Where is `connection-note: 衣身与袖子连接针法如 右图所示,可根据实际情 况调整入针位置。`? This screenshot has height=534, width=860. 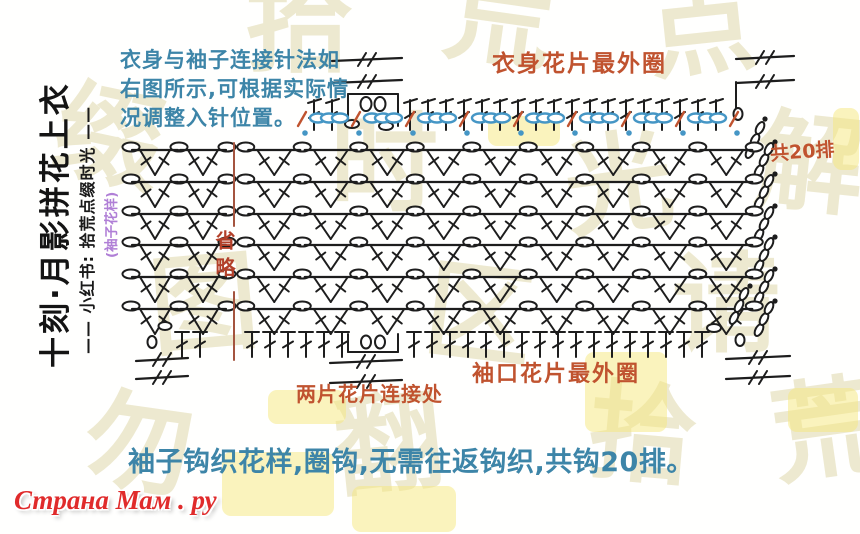 connection-note: 衣身与袖子连接针法如 右图所示,可根据实际情 况调整入针位置。 is located at coordinates (234, 89).